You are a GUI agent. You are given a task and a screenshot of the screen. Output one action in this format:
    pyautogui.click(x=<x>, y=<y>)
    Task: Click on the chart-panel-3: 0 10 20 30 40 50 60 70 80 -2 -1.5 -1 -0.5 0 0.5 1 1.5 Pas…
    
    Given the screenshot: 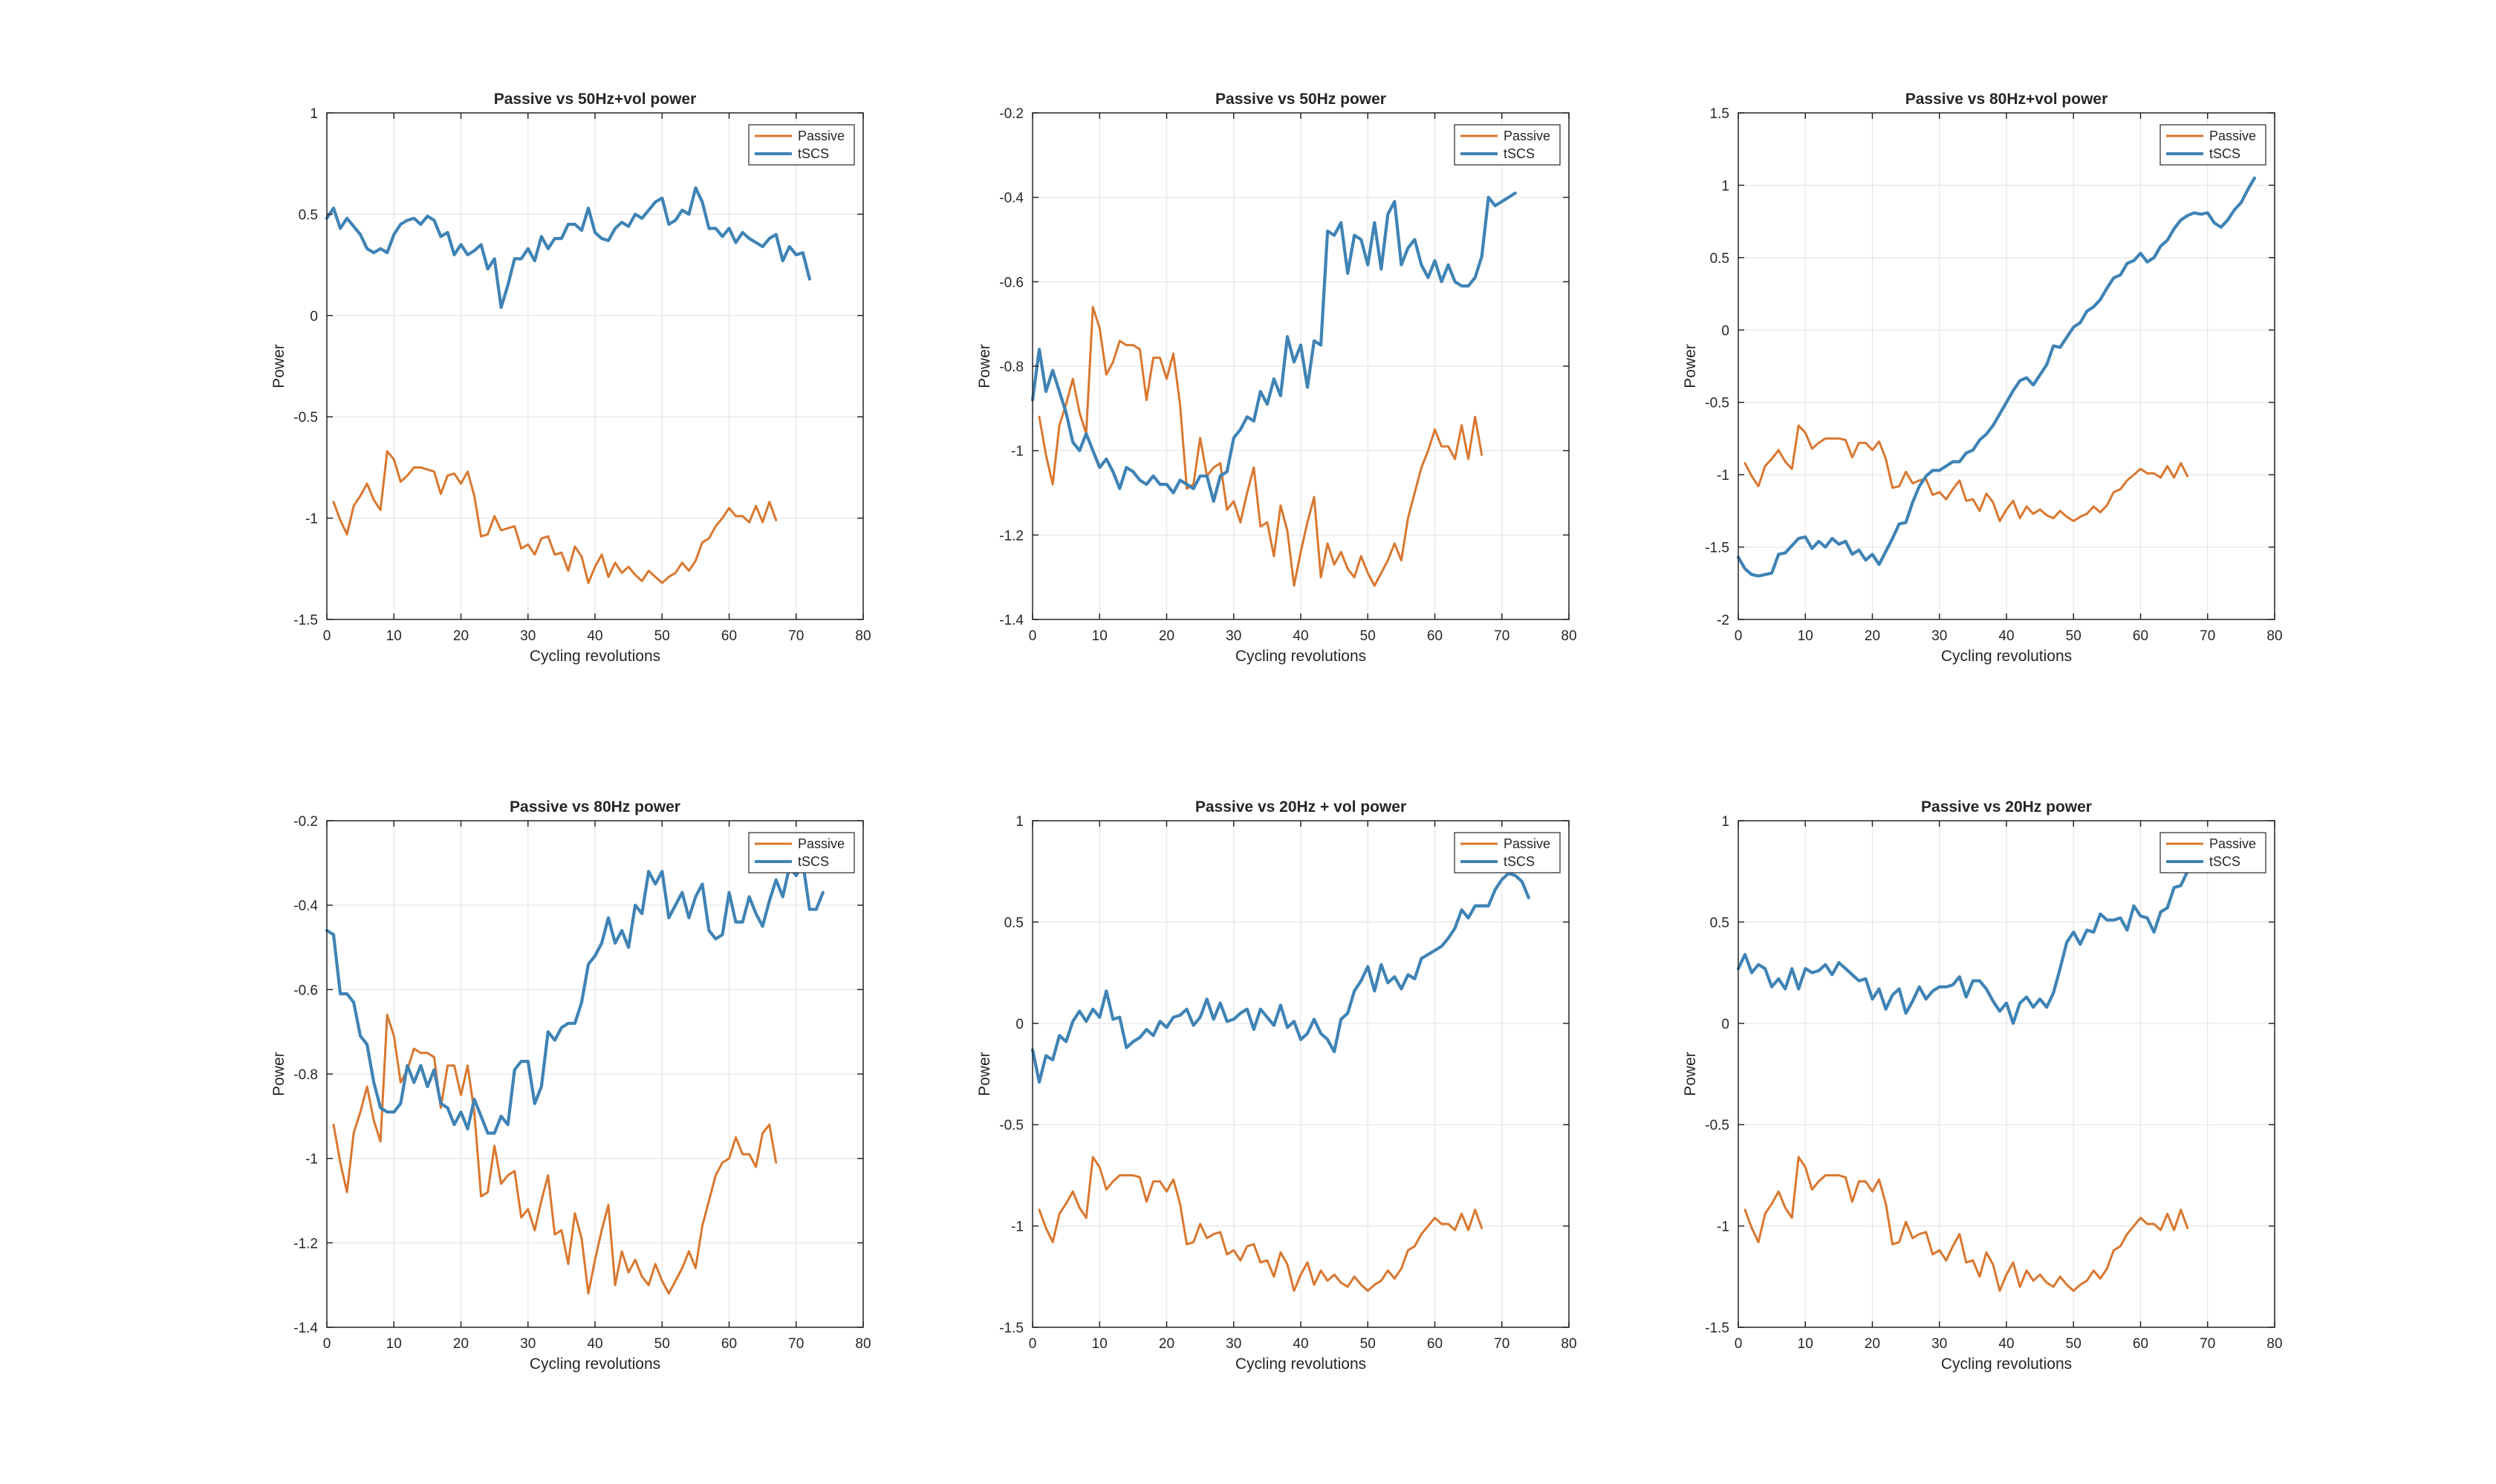 What is the action you would take?
    pyautogui.click(x=1982, y=378)
    